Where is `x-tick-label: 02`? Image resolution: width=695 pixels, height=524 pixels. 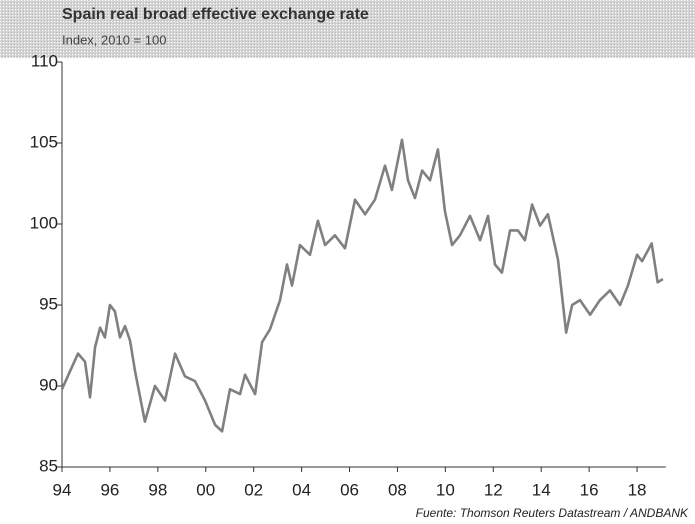 x-tick-label: 02 is located at coordinates (253, 489).